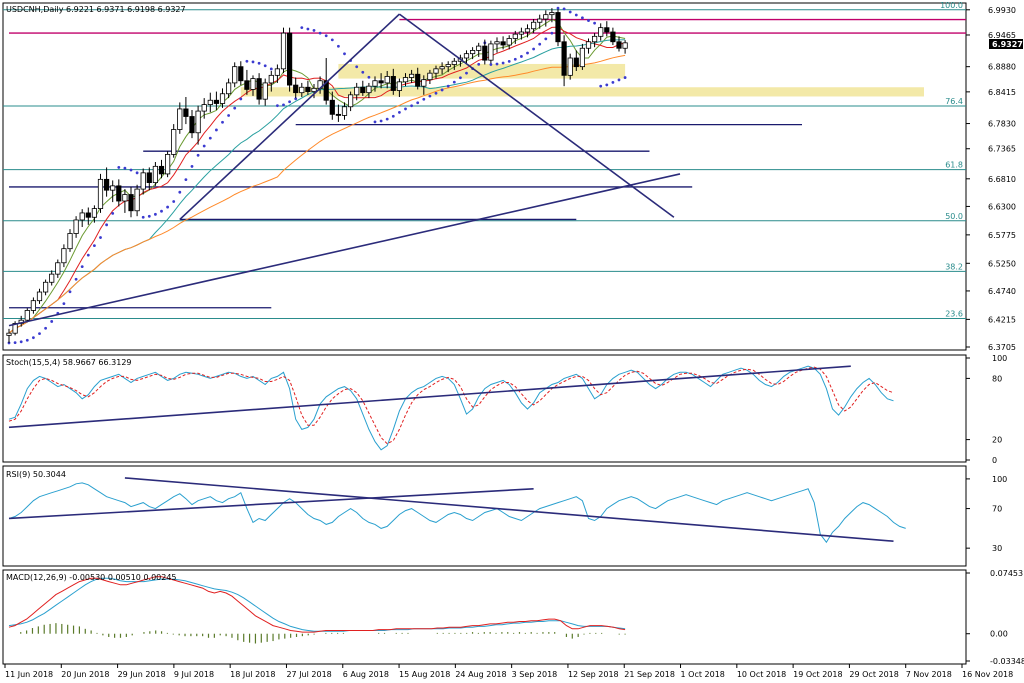  What do you see at coordinates (1002, 235) in the screenshot?
I see `price-tick-label: 6.5775` at bounding box center [1002, 235].